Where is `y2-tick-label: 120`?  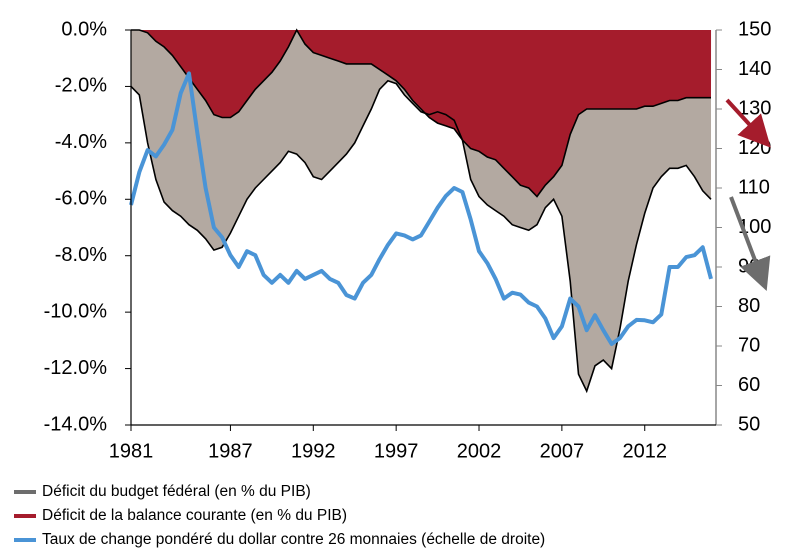 y2-tick-label: 120 is located at coordinates (754, 148).